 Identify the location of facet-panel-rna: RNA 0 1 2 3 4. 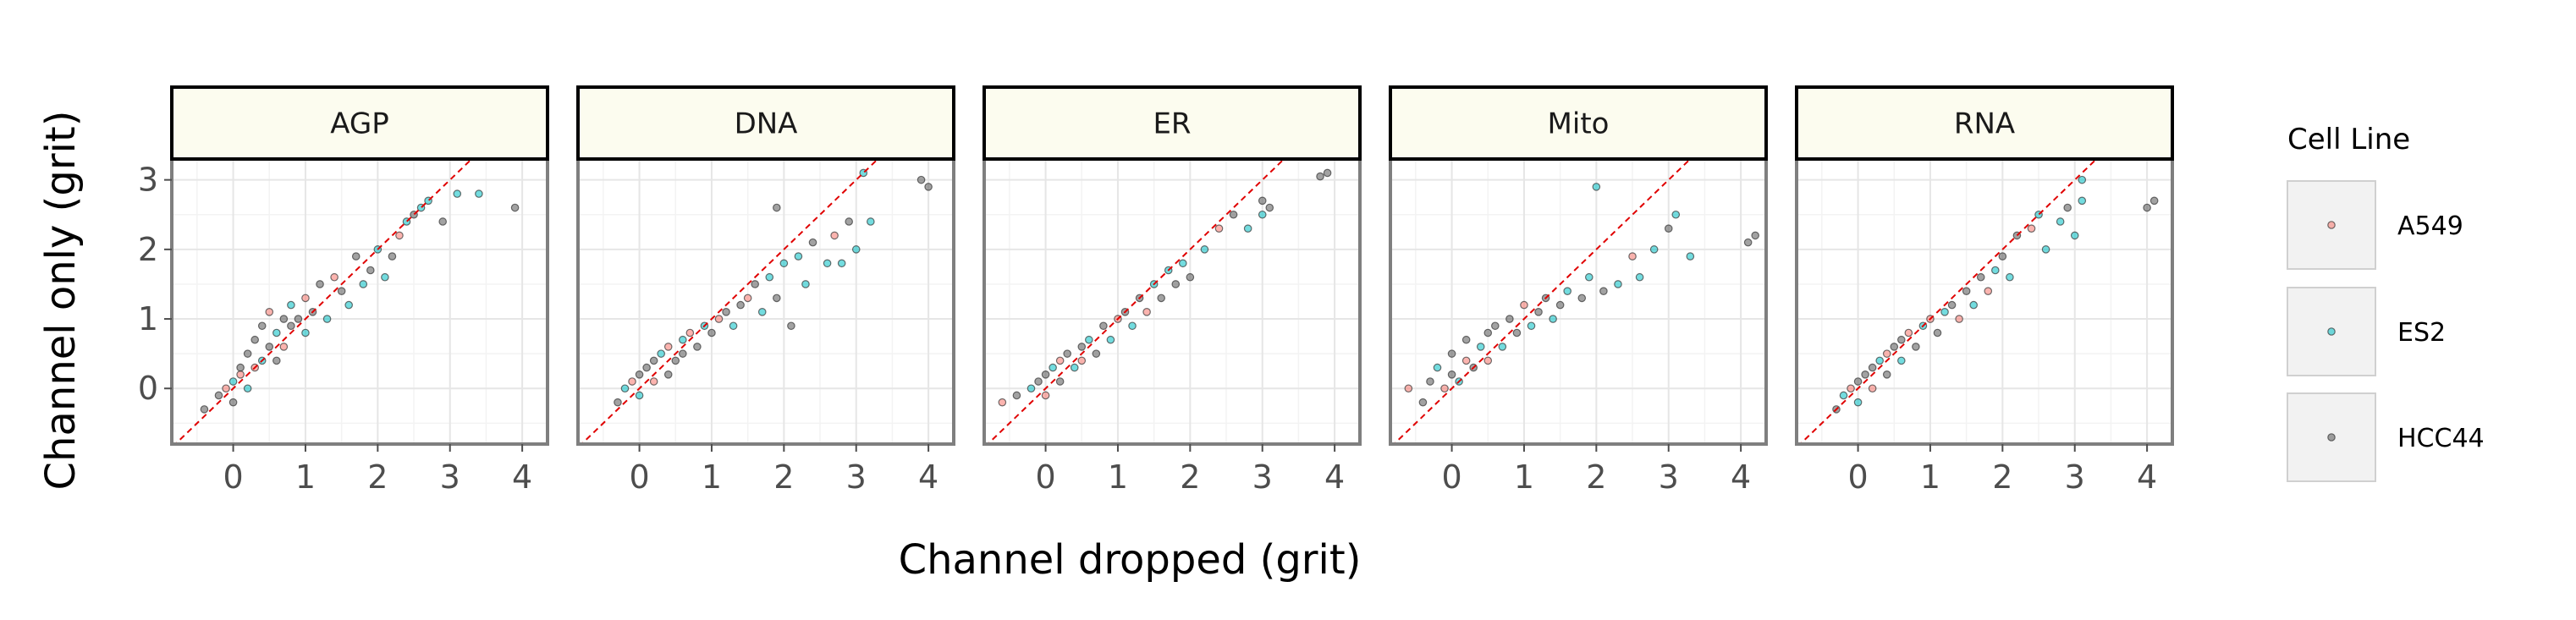
(1984, 291).